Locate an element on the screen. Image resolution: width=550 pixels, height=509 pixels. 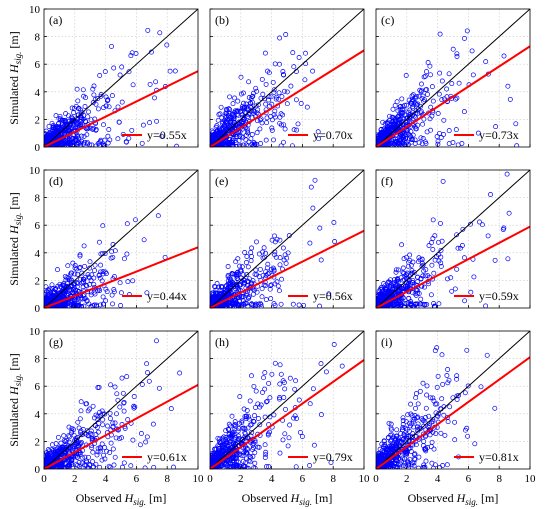
legend-label: y=0.79x is located at coordinates (333, 457).